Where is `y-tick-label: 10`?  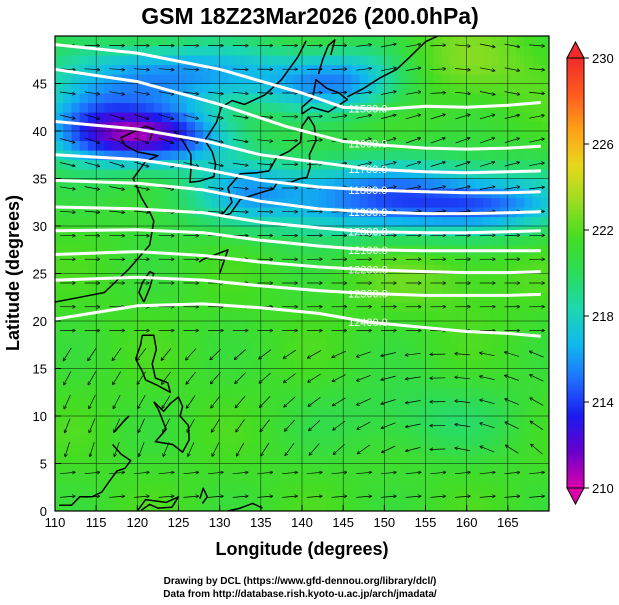
y-tick-label: 10 is located at coordinates (40, 416).